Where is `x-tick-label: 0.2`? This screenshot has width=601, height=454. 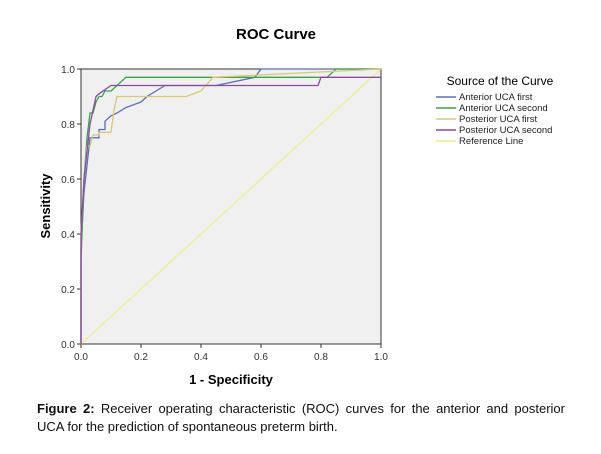
x-tick-label: 0.2 is located at coordinates (141, 357).